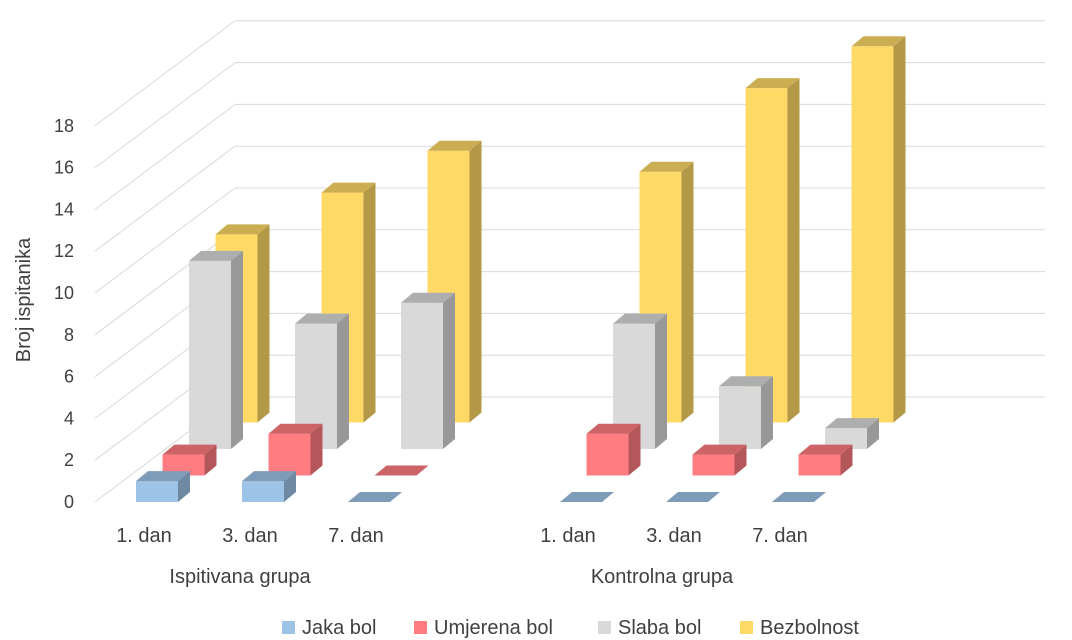  Describe the element at coordinates (809, 628) in the screenshot. I see `legend-label: Bezbolnost` at that location.